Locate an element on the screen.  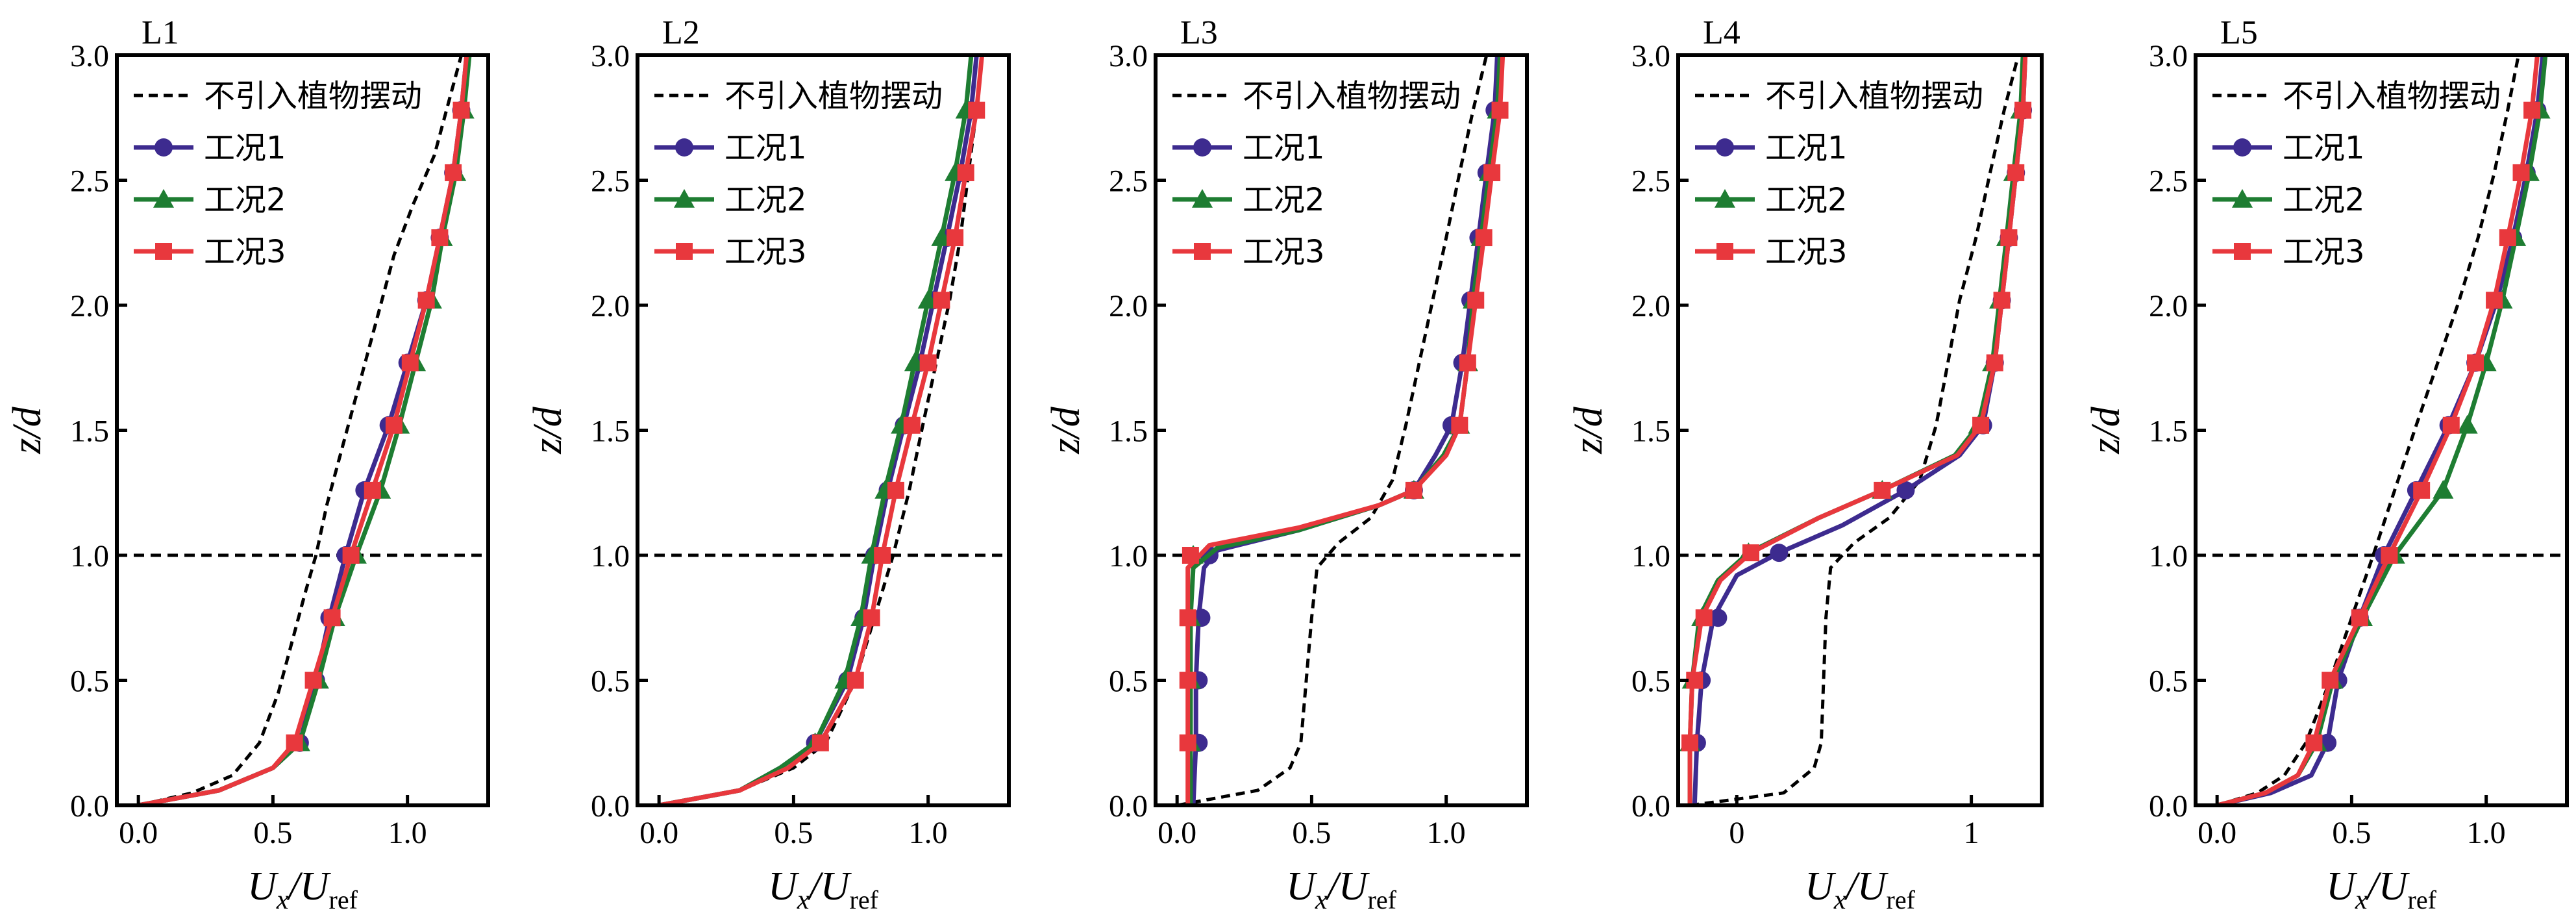
panel-title: L5 is located at coordinates (2239, 32).